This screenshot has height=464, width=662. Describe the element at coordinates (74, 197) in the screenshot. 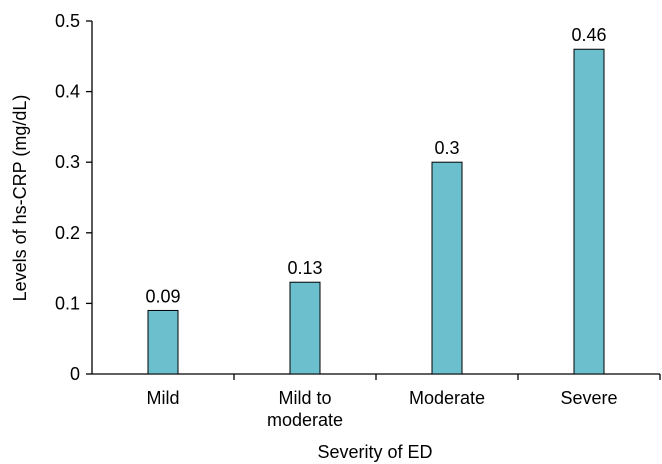

I see `y-axis: 0 0.1 0.2 0.3 0.4 0.5` at that location.